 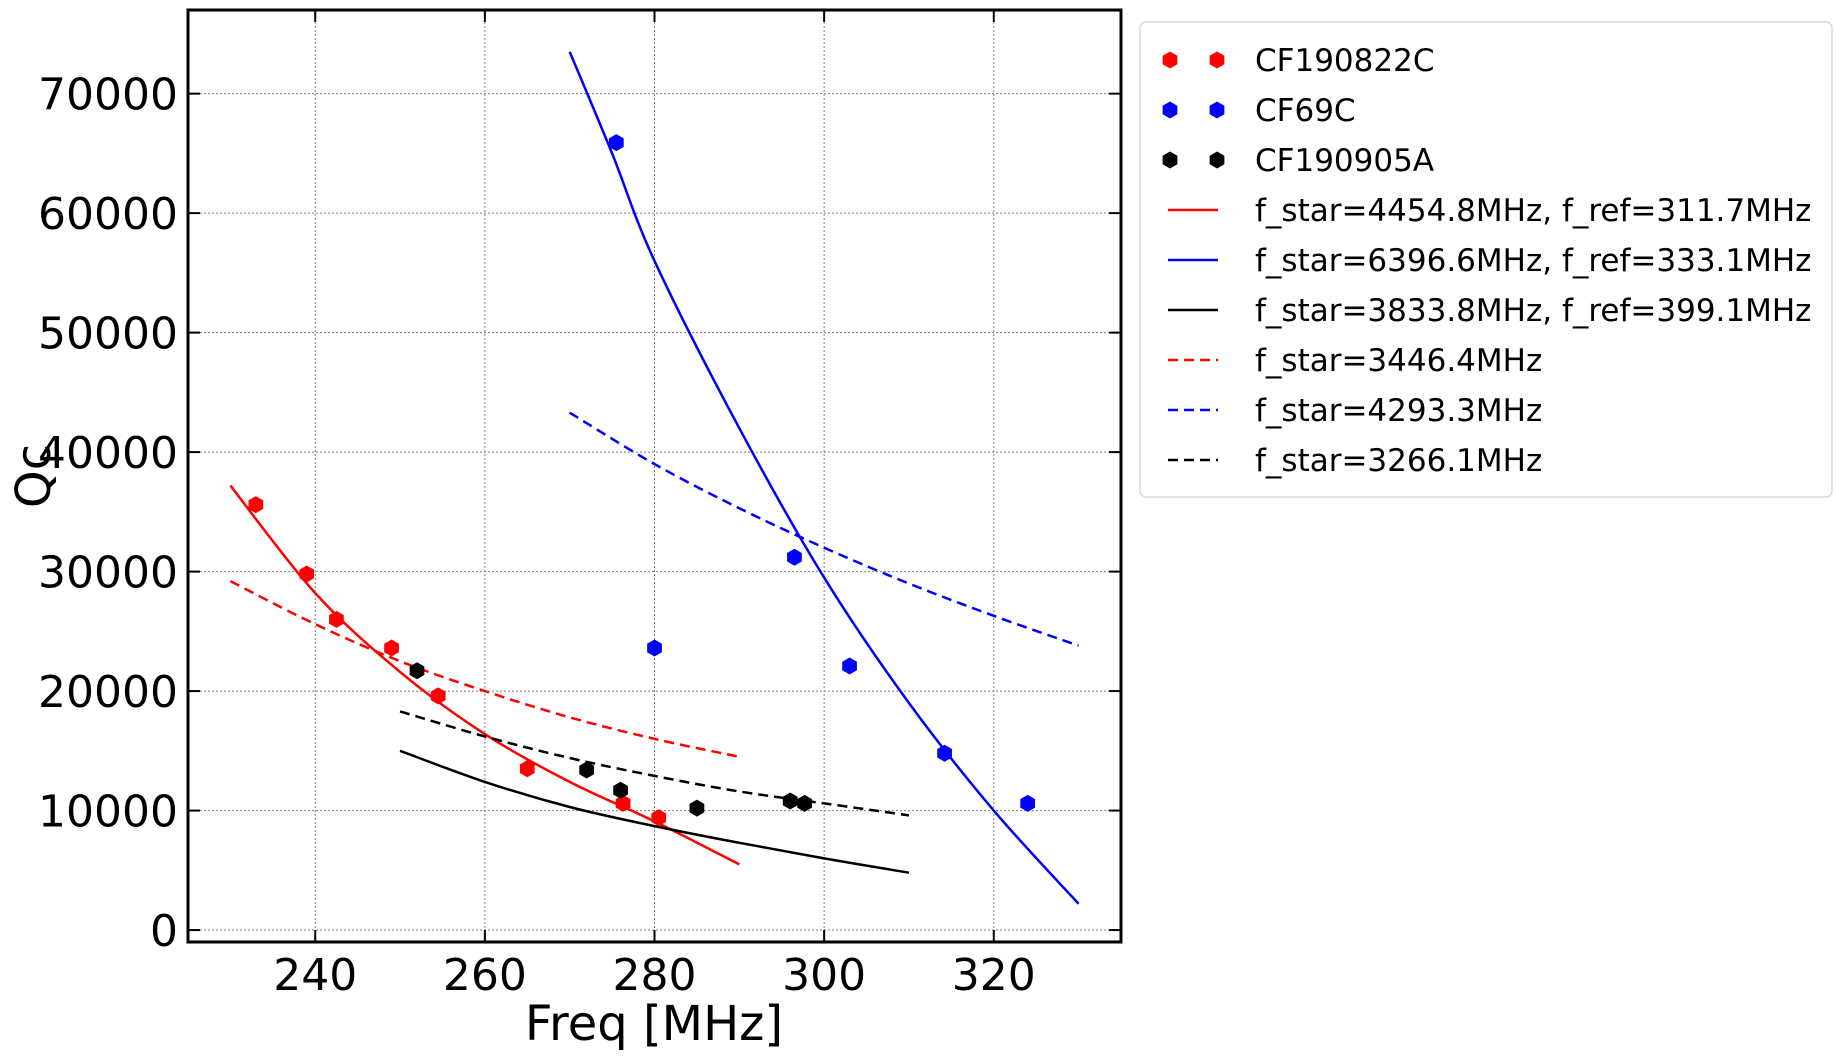 What do you see at coordinates (654, 1024) in the screenshot?
I see `x-axis-label: Freq [MHz]` at bounding box center [654, 1024].